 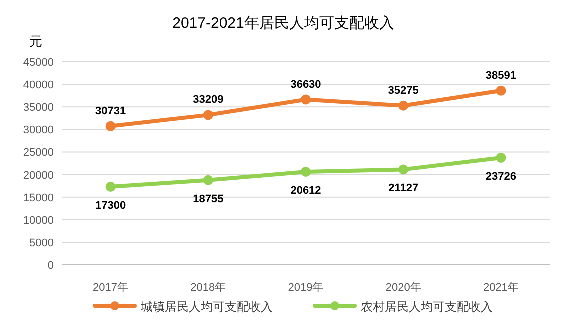 I want to click on x-tick-label: 2019年, so click(x=306, y=288).